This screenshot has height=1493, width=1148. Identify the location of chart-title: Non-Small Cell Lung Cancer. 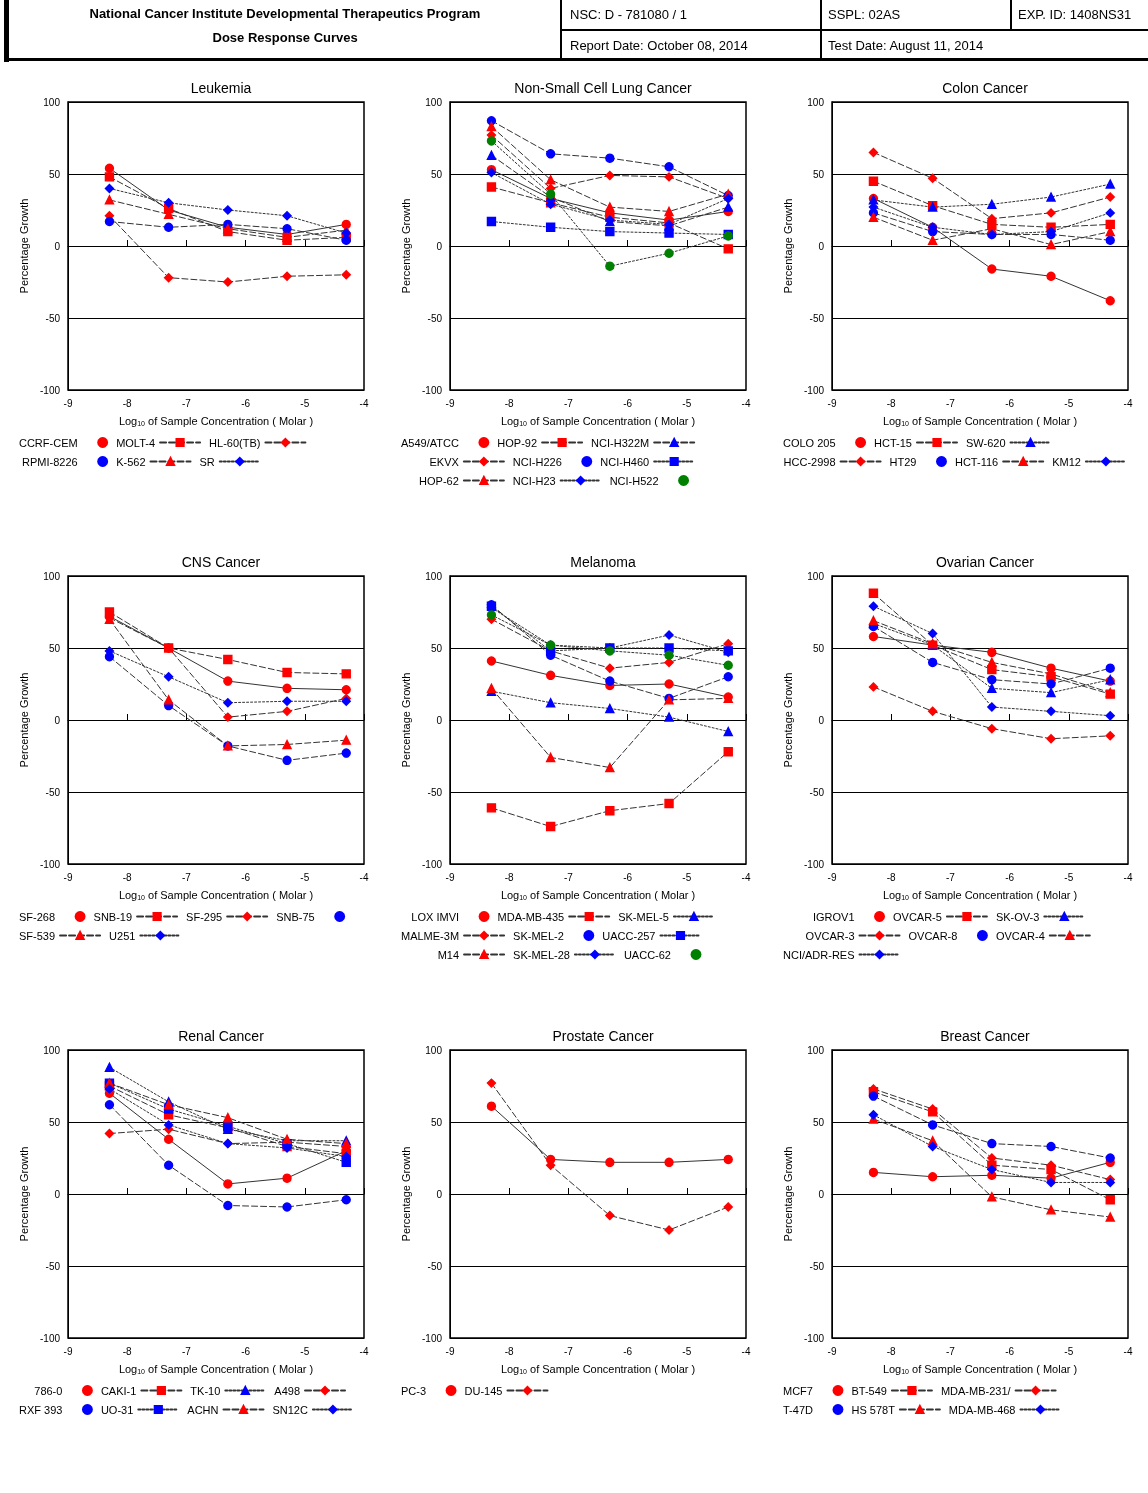
(603, 88).